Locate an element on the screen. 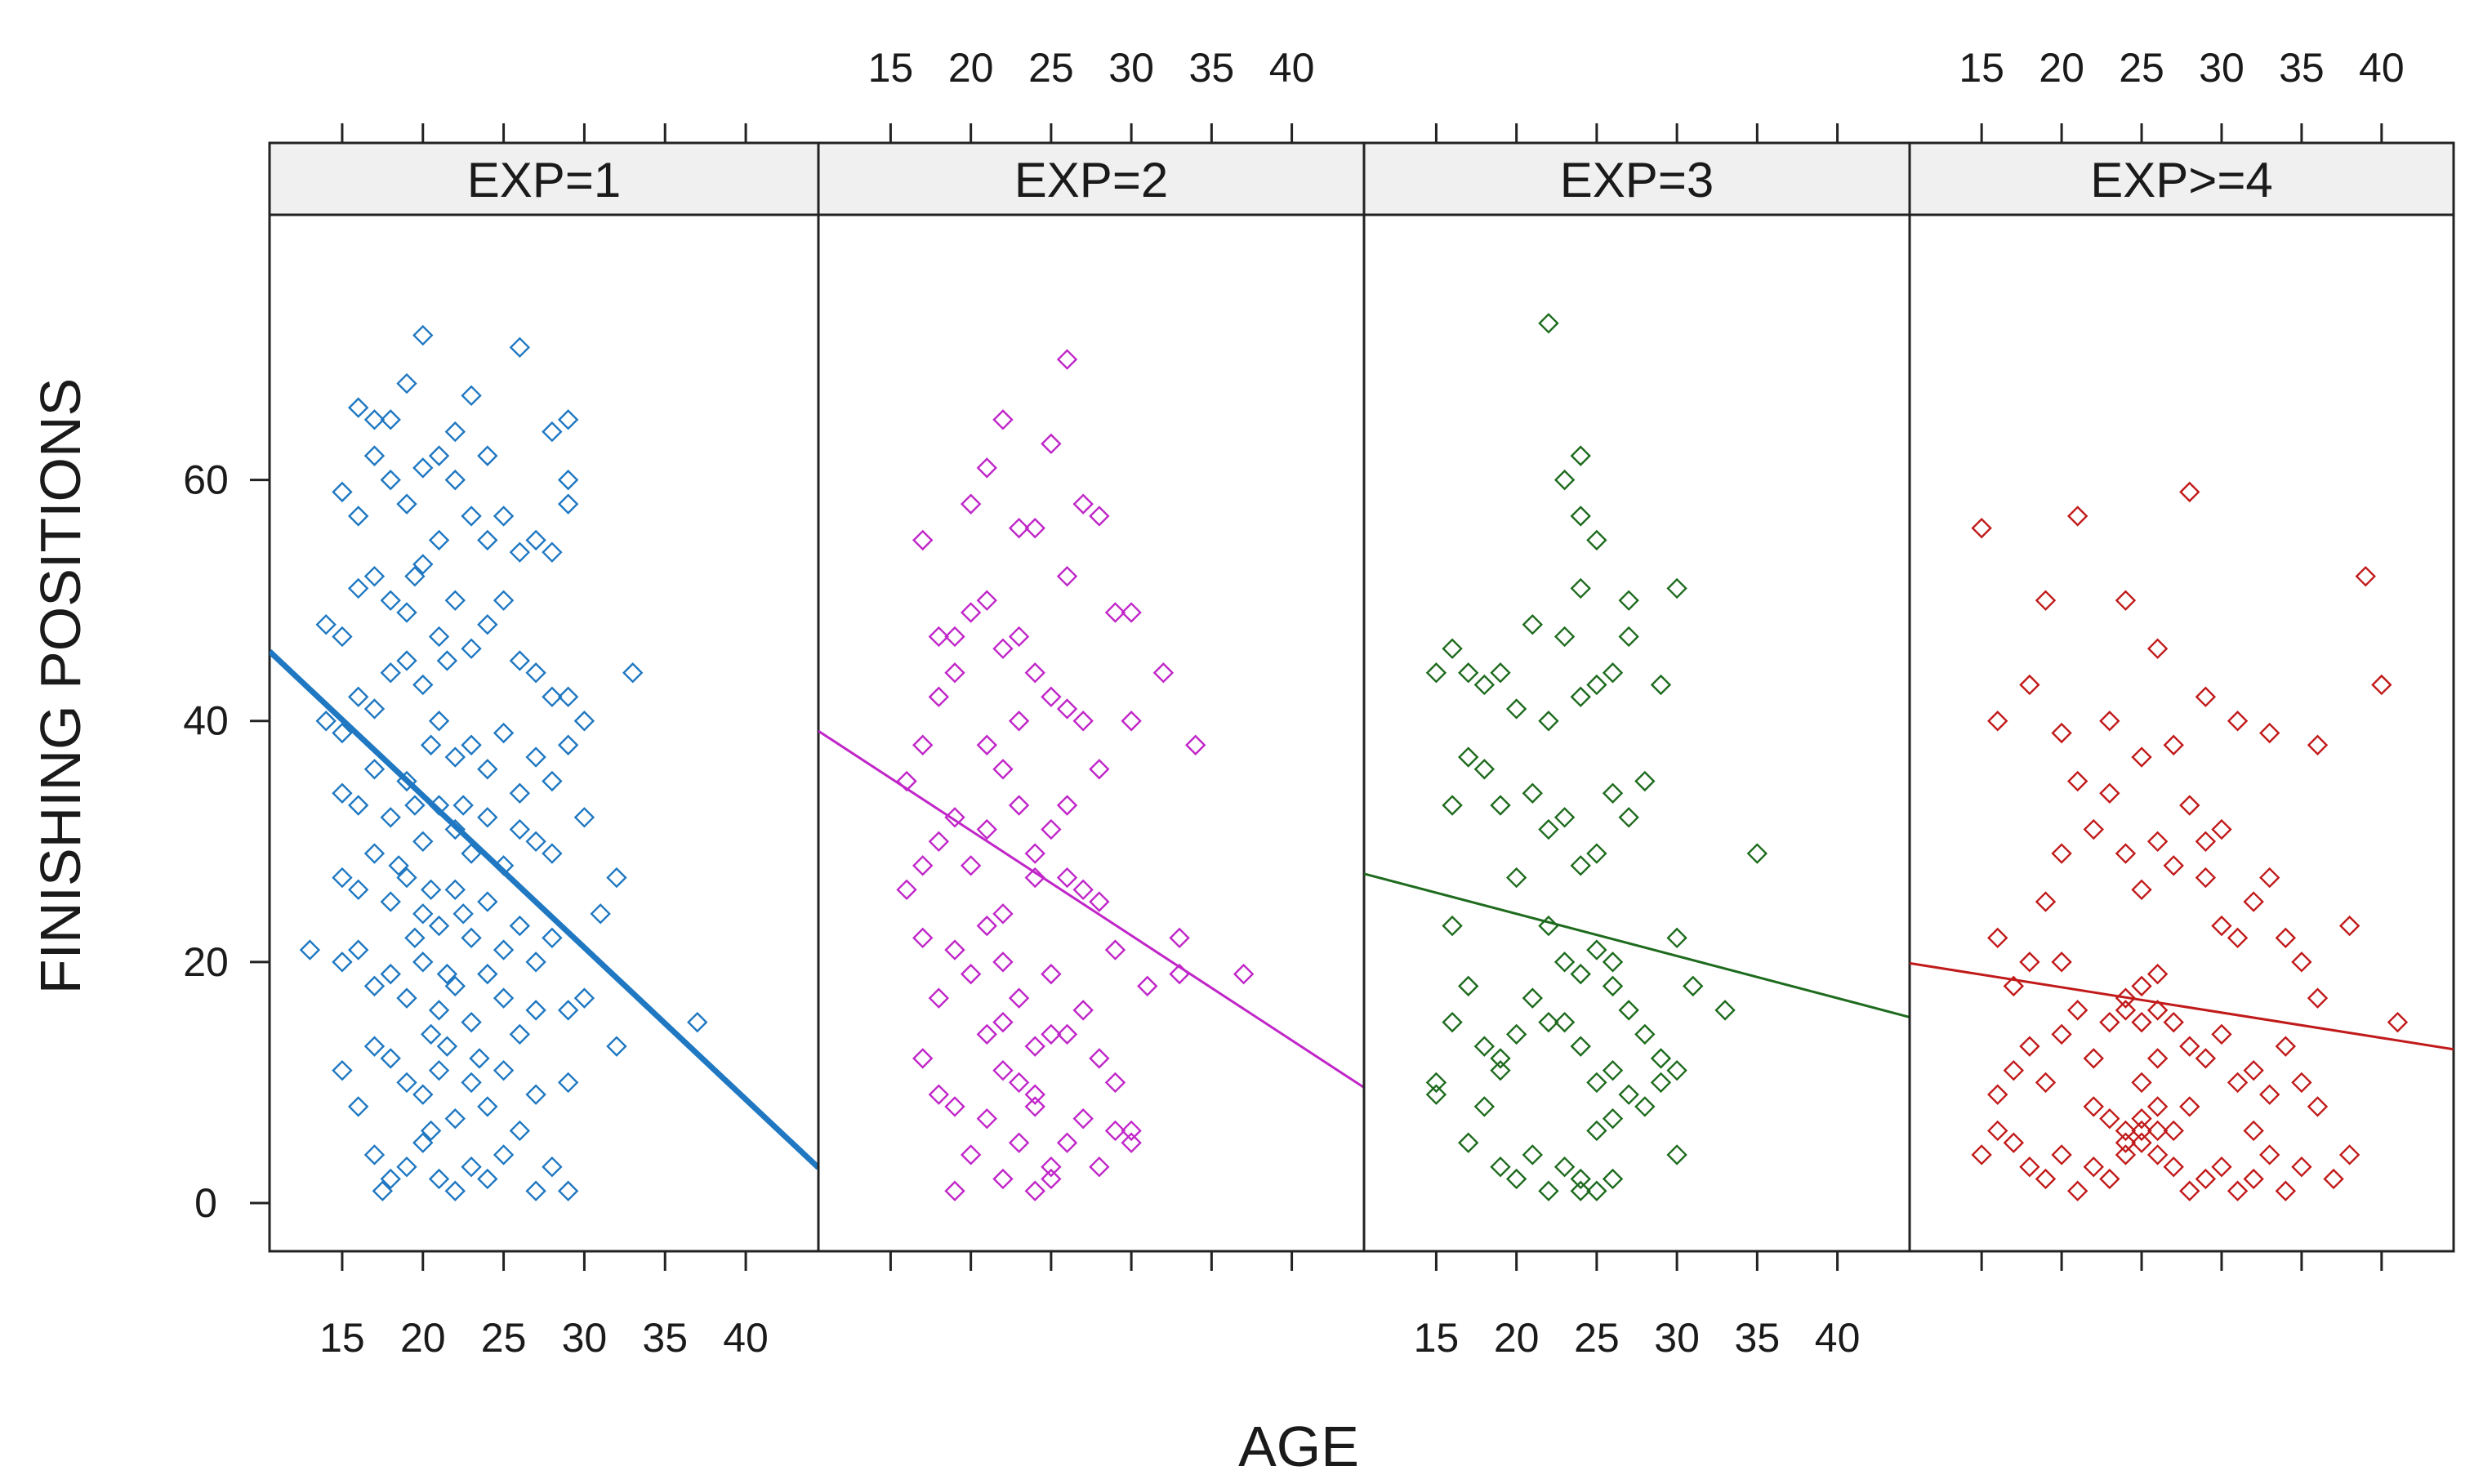 This screenshot has width=2483, height=1484. panel-strip is located at coordinates (544, 178).